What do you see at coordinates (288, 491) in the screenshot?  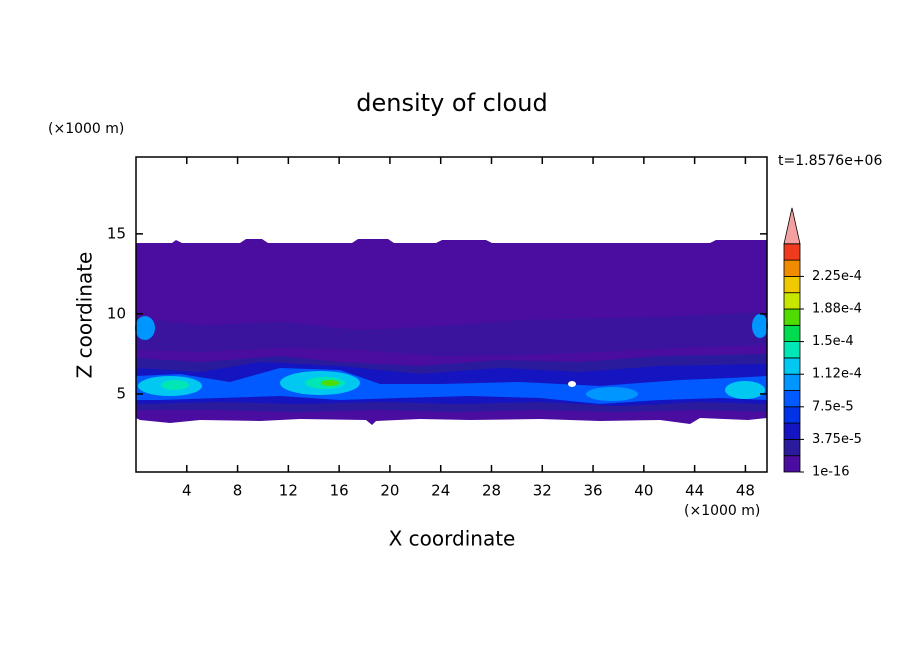 I see `x-tick-label: 12` at bounding box center [288, 491].